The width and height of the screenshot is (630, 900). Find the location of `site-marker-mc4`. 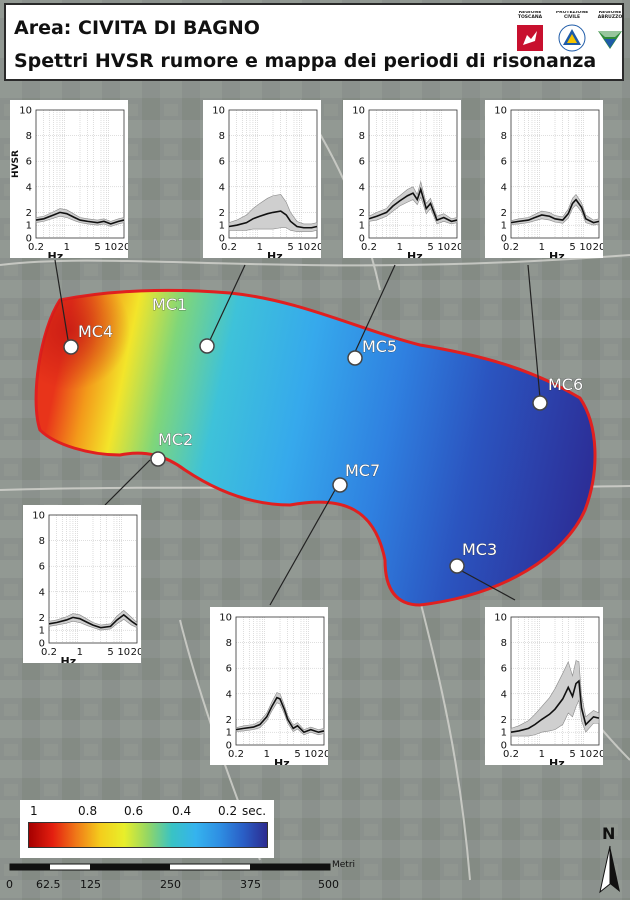

site-marker-mc4 is located at coordinates (71, 347).